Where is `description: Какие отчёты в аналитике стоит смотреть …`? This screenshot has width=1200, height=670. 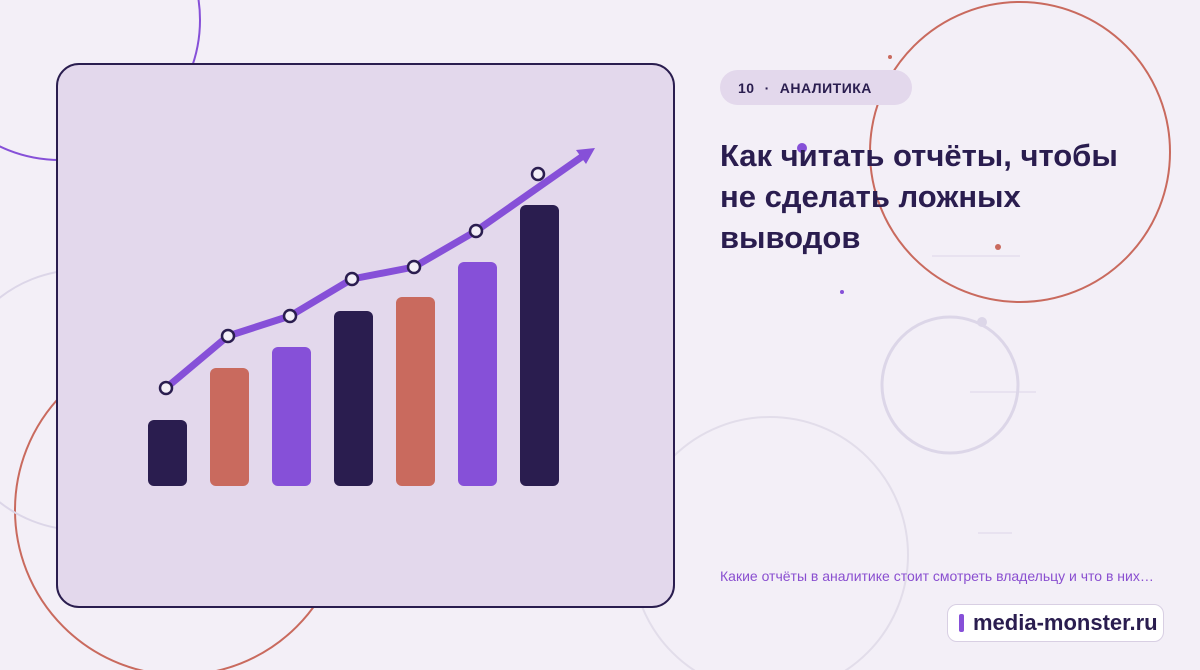 description: Какие отчёты в аналитике стоит смотреть … is located at coordinates (937, 576).